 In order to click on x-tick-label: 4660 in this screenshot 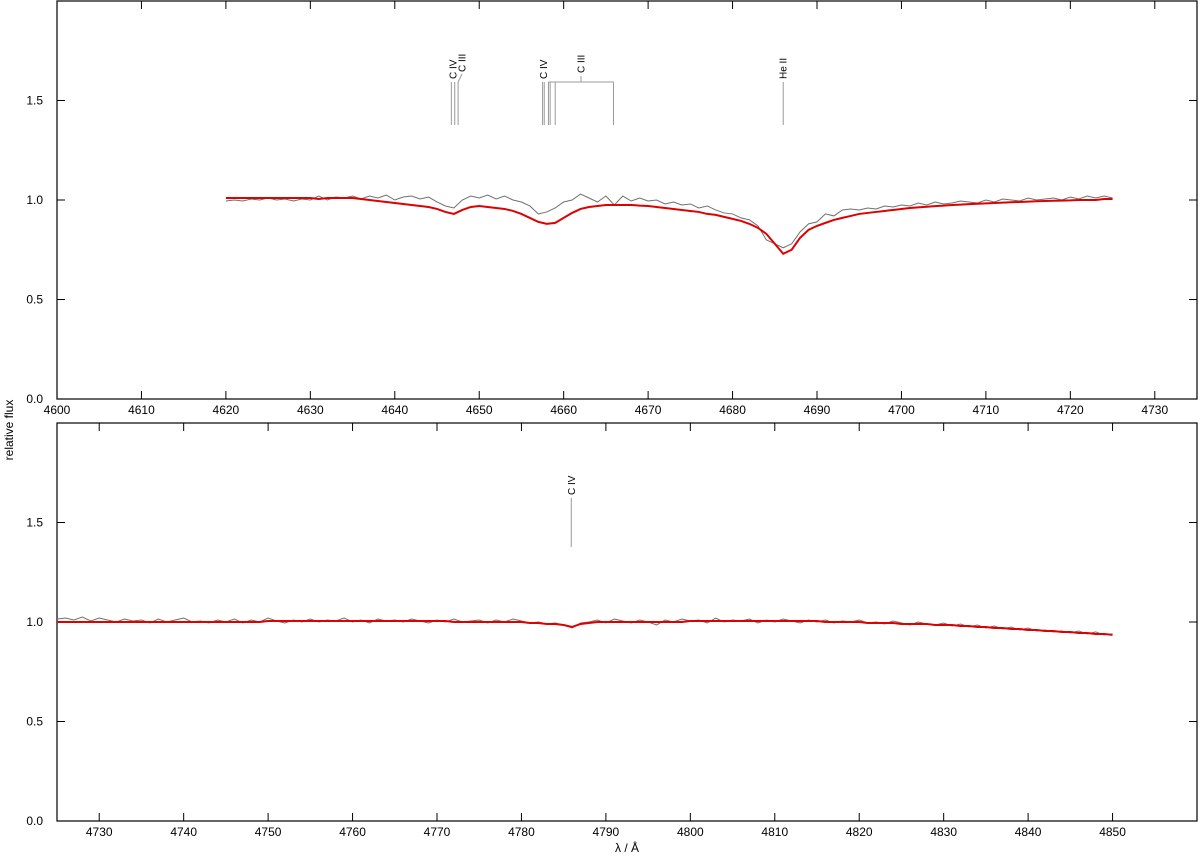, I will do `click(563, 410)`.